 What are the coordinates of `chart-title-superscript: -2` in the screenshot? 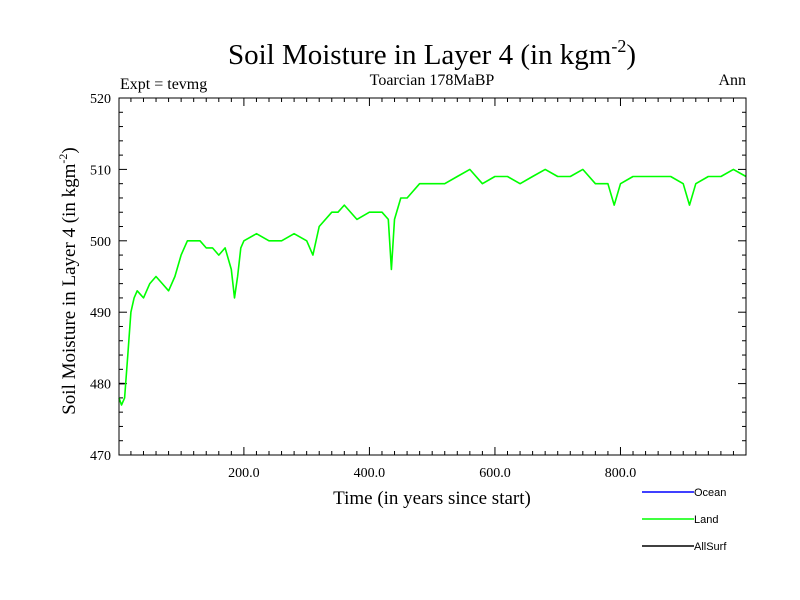 It's located at (618, 46).